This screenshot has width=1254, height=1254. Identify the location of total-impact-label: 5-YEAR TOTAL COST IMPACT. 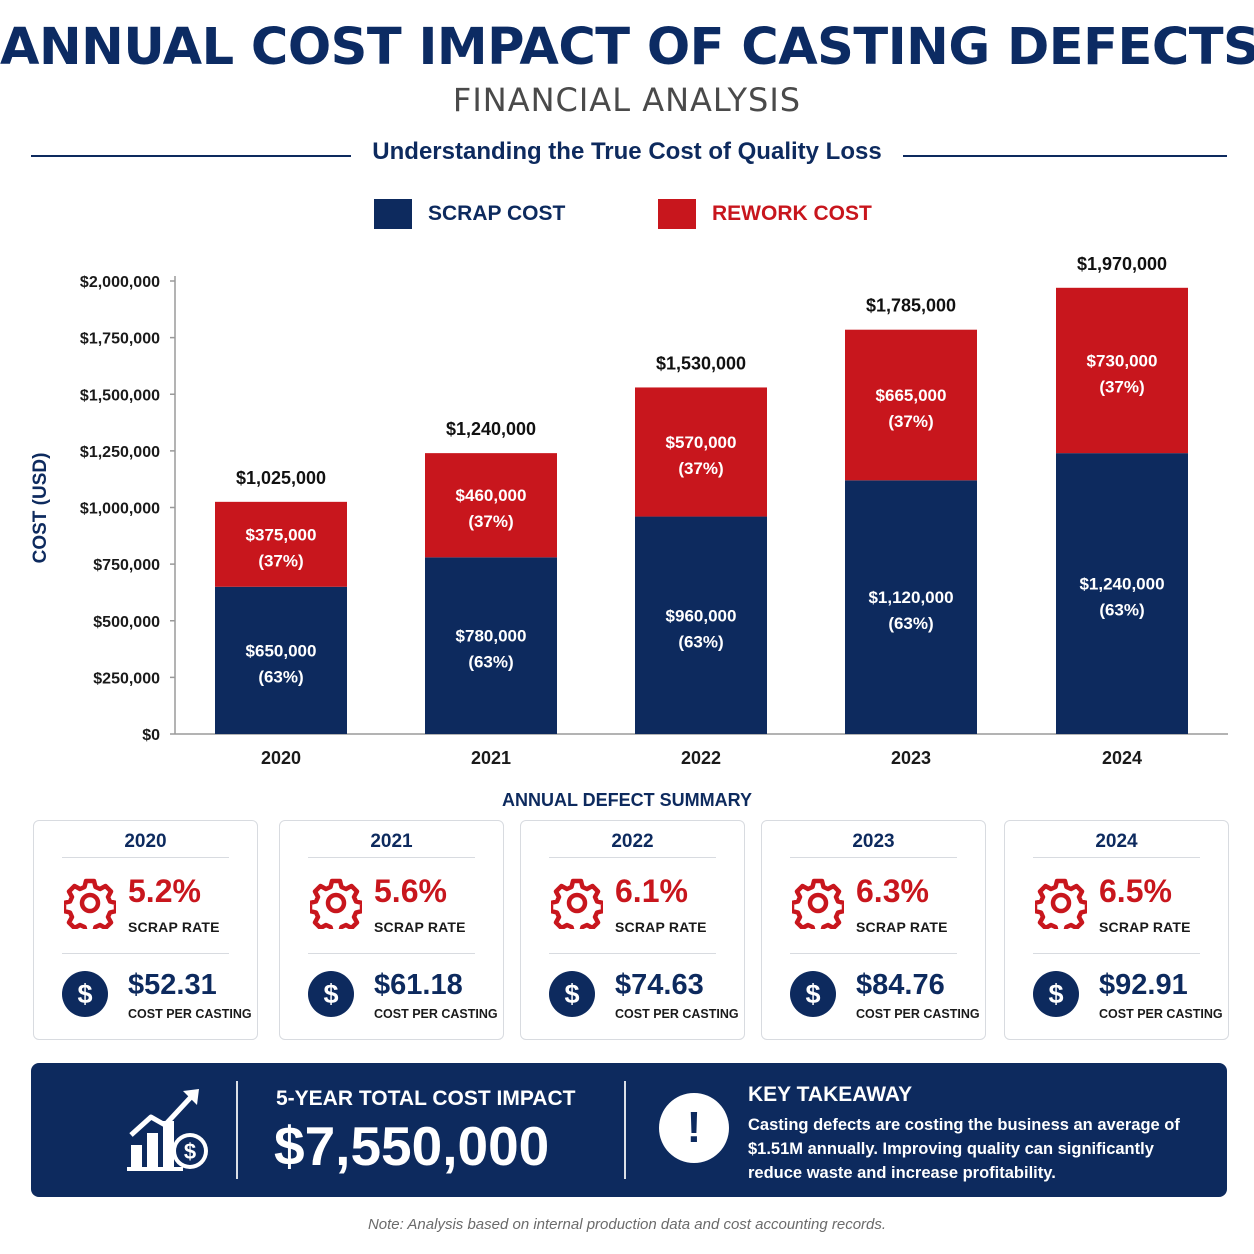
(426, 1098).